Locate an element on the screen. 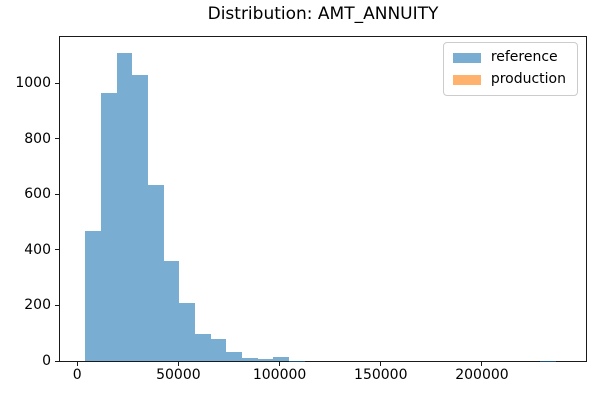 Image resolution: width=600 pixels, height=400 pixels. legend-label-production: production is located at coordinates (528, 79).